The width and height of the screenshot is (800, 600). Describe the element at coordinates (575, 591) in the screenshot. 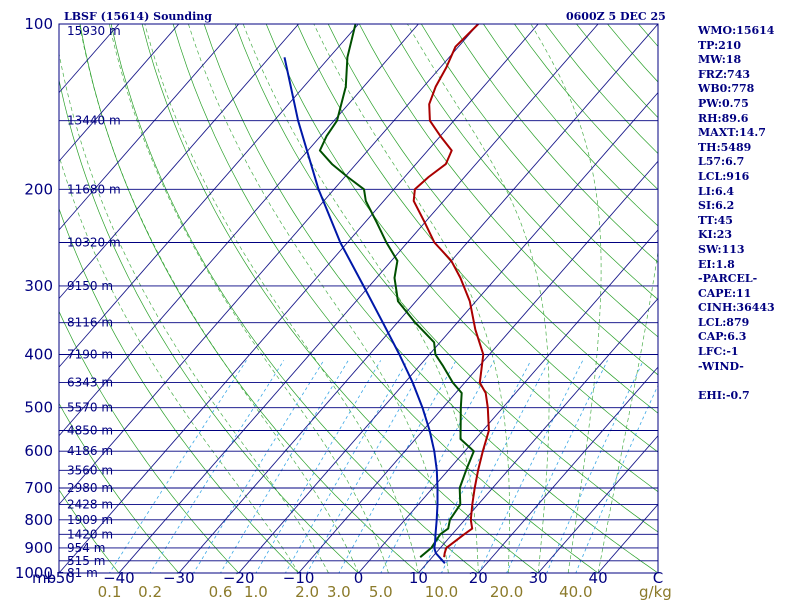

I see `mixing-ratio-tick-label: 40.0` at that location.